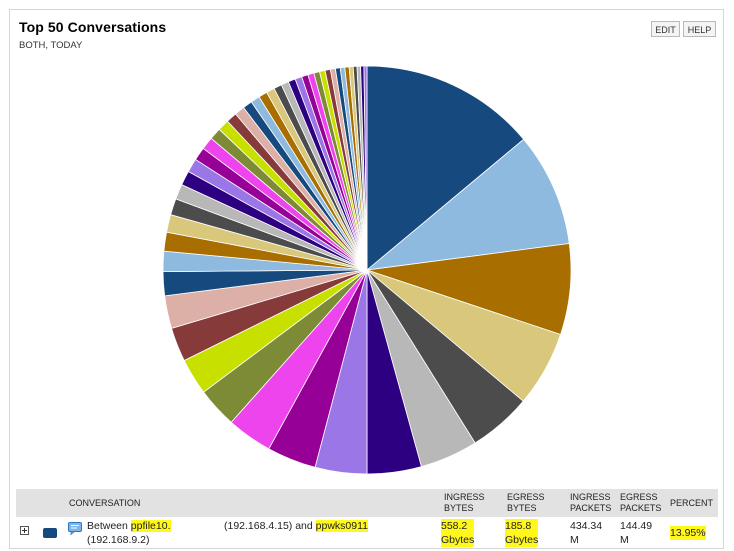  What do you see at coordinates (458, 533) in the screenshot?
I see `ingress-bytes-value: 558.2 Gbytes` at bounding box center [458, 533].